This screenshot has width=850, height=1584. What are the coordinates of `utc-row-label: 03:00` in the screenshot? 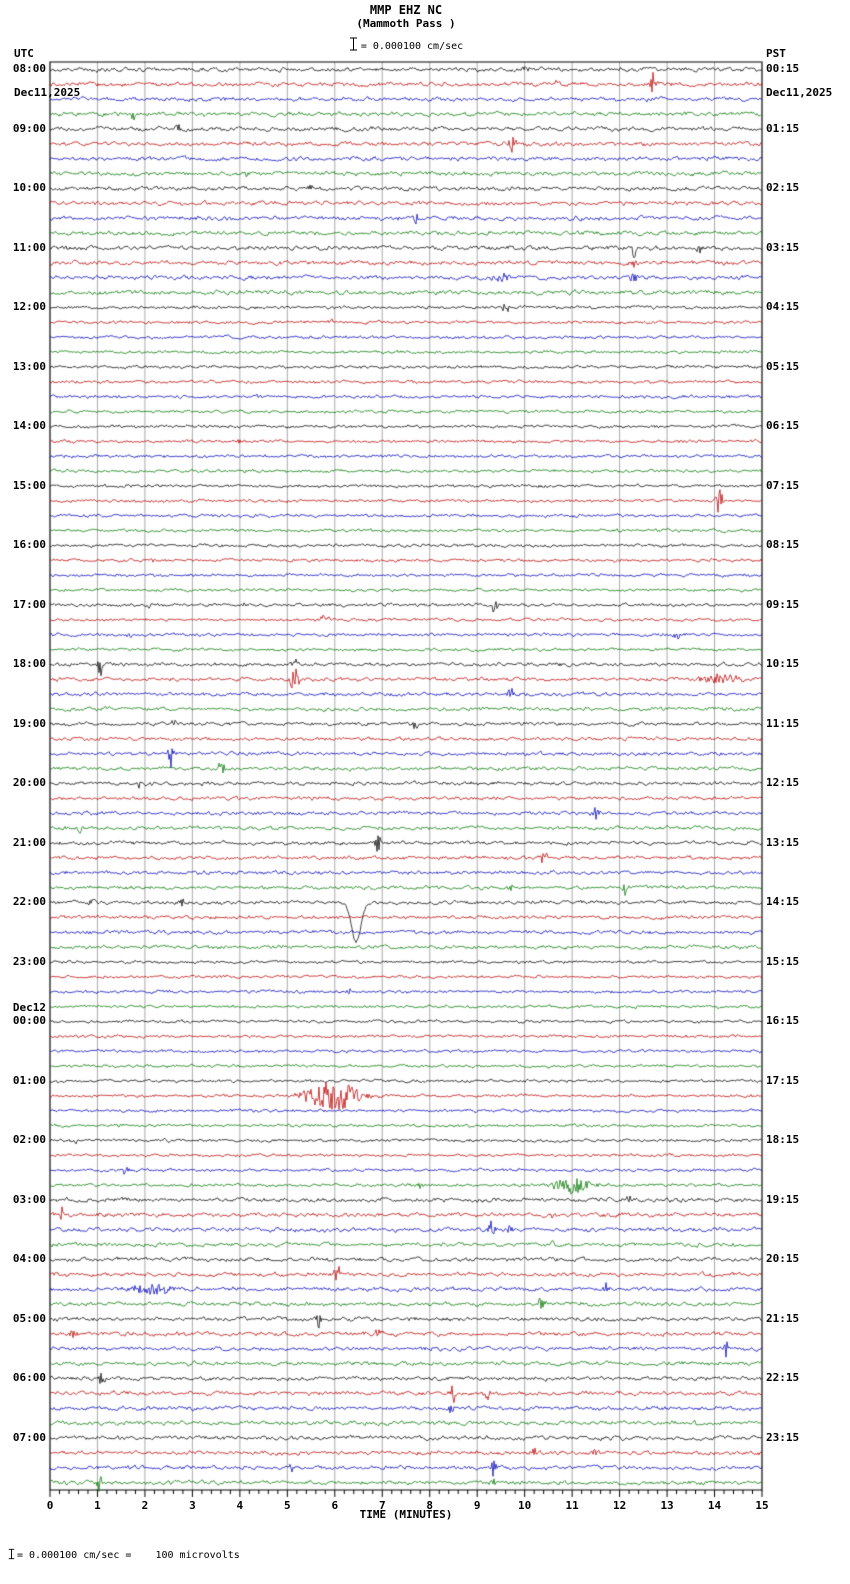 It's located at (29, 1199).